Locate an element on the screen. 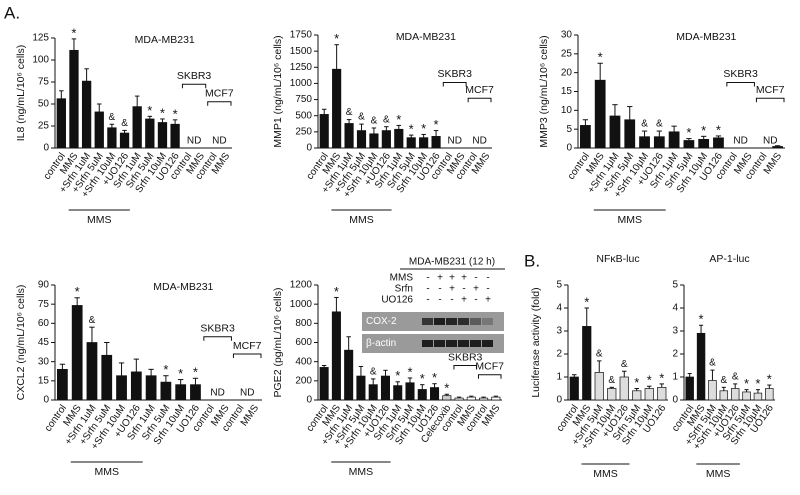  y-axis-label: Luciferase activity (fold) is located at coordinates (536, 342).